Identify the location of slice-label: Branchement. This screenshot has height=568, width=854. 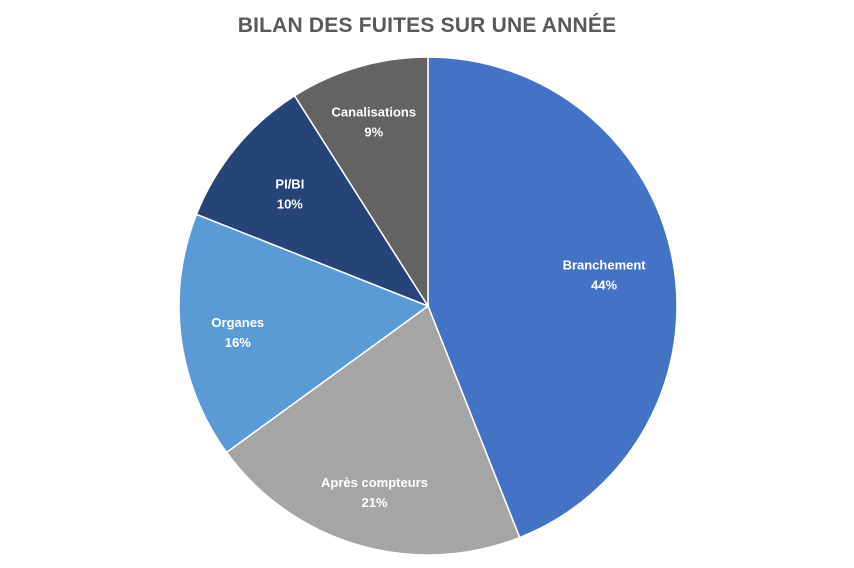
(605, 264).